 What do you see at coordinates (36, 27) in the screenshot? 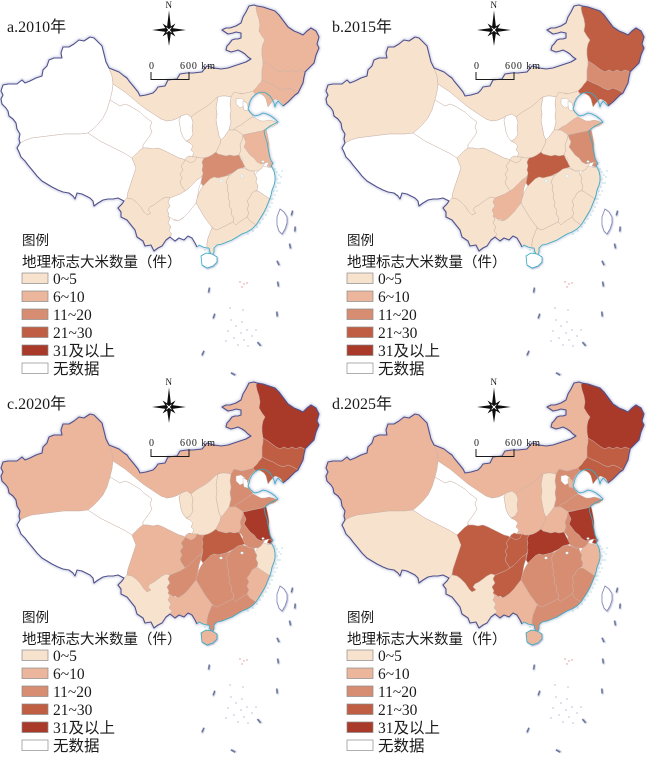
I see `svg-text: a.2010年` at bounding box center [36, 27].